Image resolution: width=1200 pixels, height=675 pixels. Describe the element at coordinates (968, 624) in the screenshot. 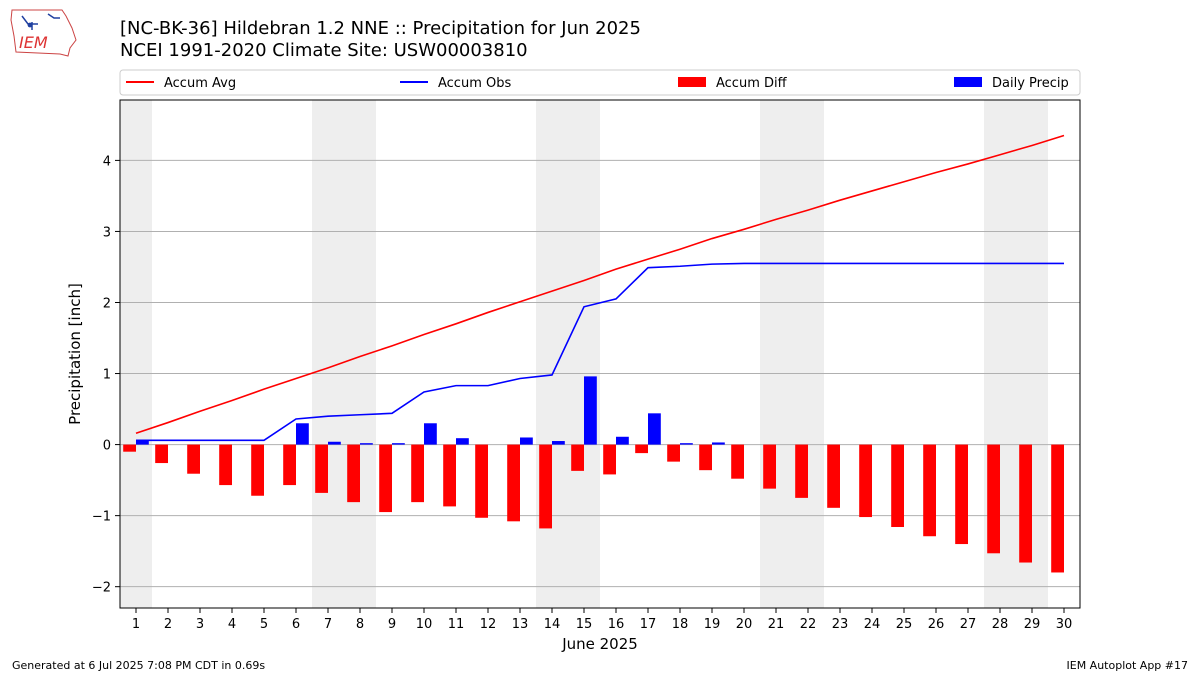

I see `x-tick-label: 27` at that location.